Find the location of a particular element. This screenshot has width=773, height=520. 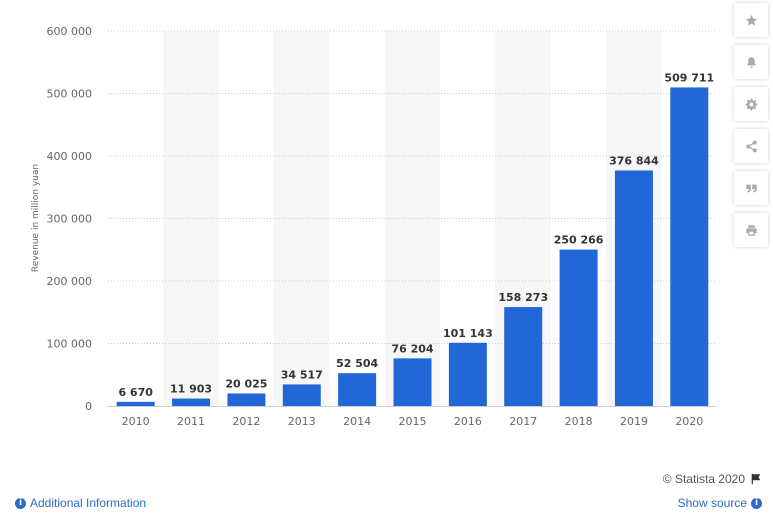

statista-credit: © Statista 2020 is located at coordinates (712, 479).